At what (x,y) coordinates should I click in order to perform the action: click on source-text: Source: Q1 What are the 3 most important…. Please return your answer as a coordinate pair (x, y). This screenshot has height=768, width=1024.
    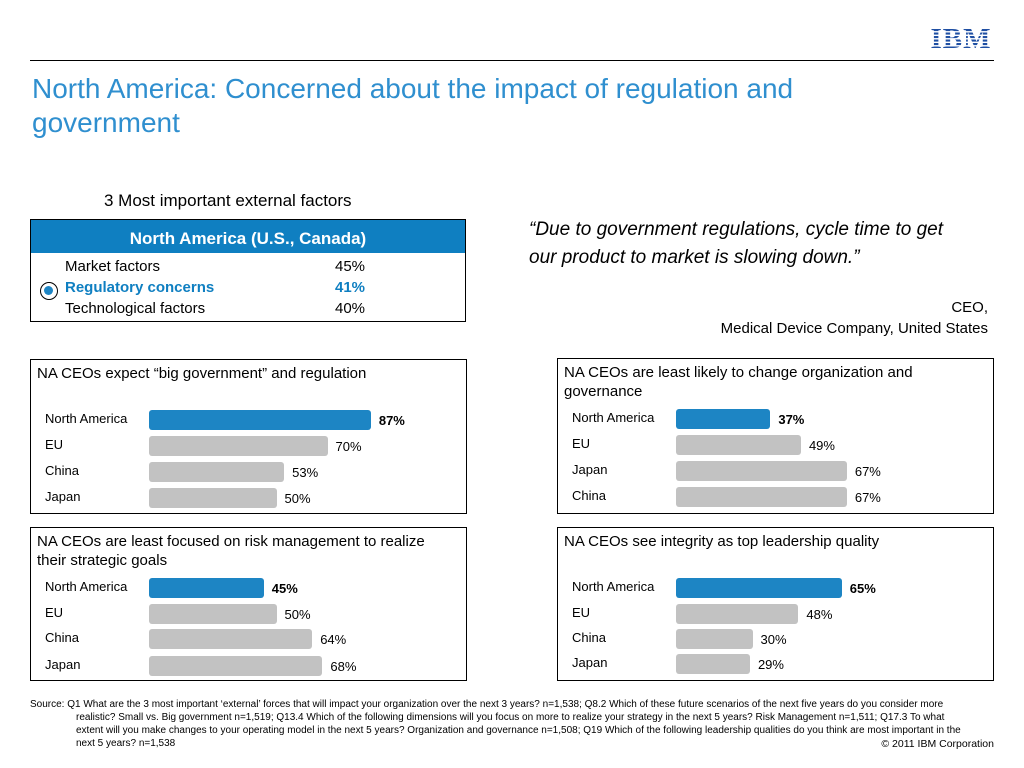
    Looking at the image, I should click on (495, 724).